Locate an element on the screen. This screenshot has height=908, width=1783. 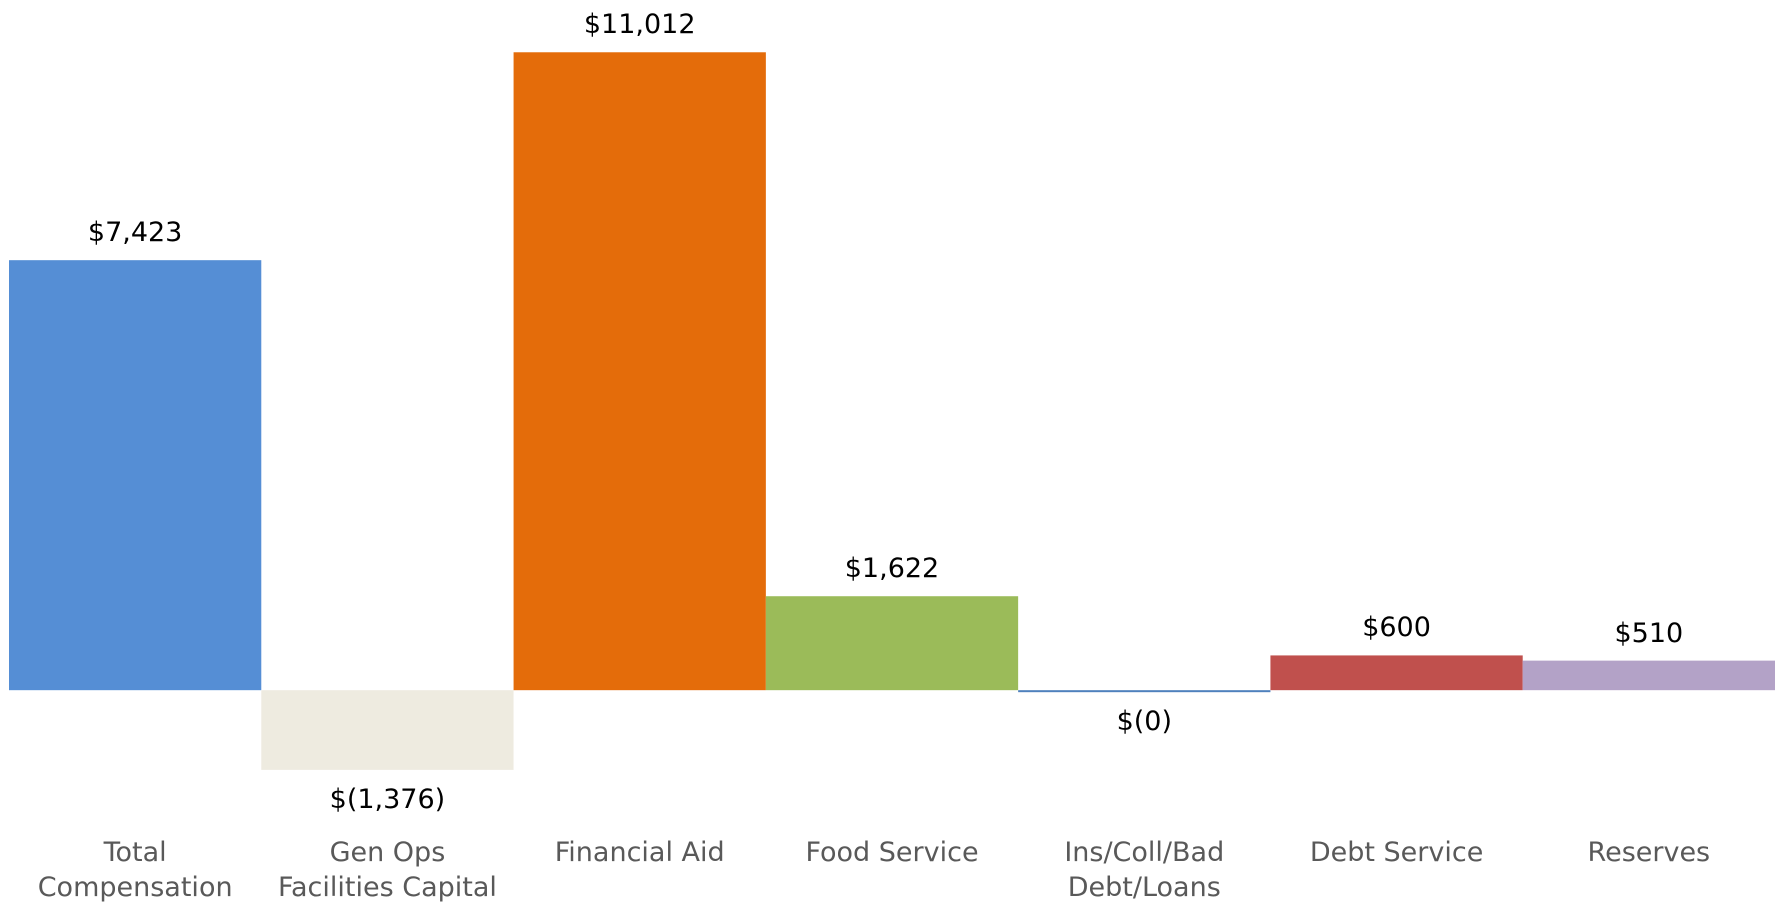
value-label: $510 is located at coordinates (1649, 633).